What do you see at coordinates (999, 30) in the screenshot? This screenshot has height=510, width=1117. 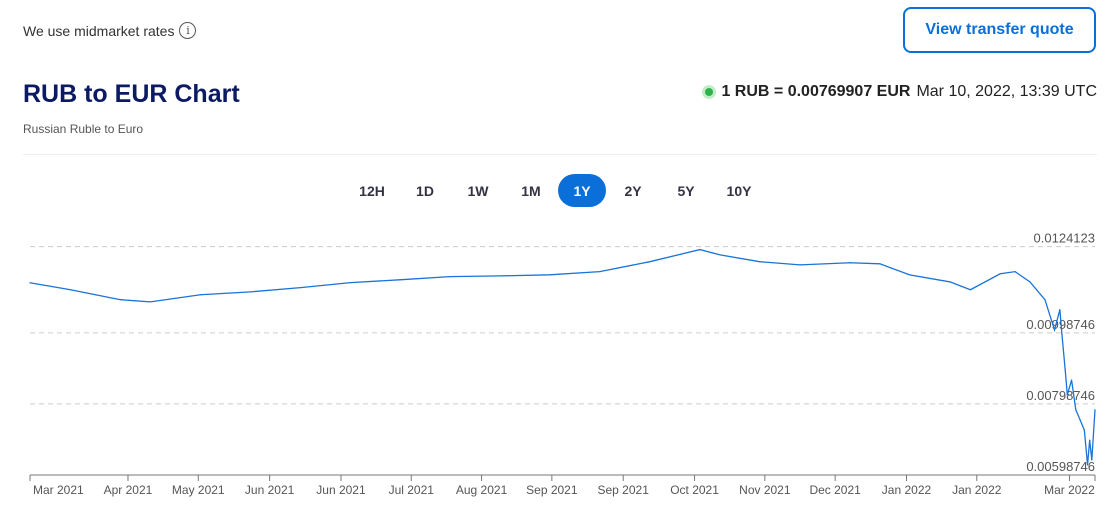 I see `view-transfer-quote-button: View transfer quote` at bounding box center [999, 30].